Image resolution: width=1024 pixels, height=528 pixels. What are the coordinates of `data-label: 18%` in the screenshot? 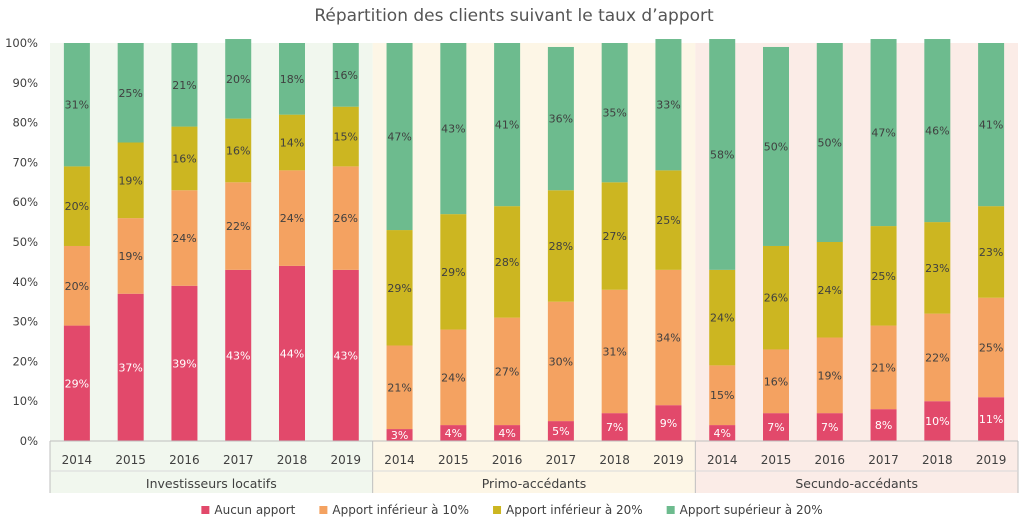 It's located at (292, 79).